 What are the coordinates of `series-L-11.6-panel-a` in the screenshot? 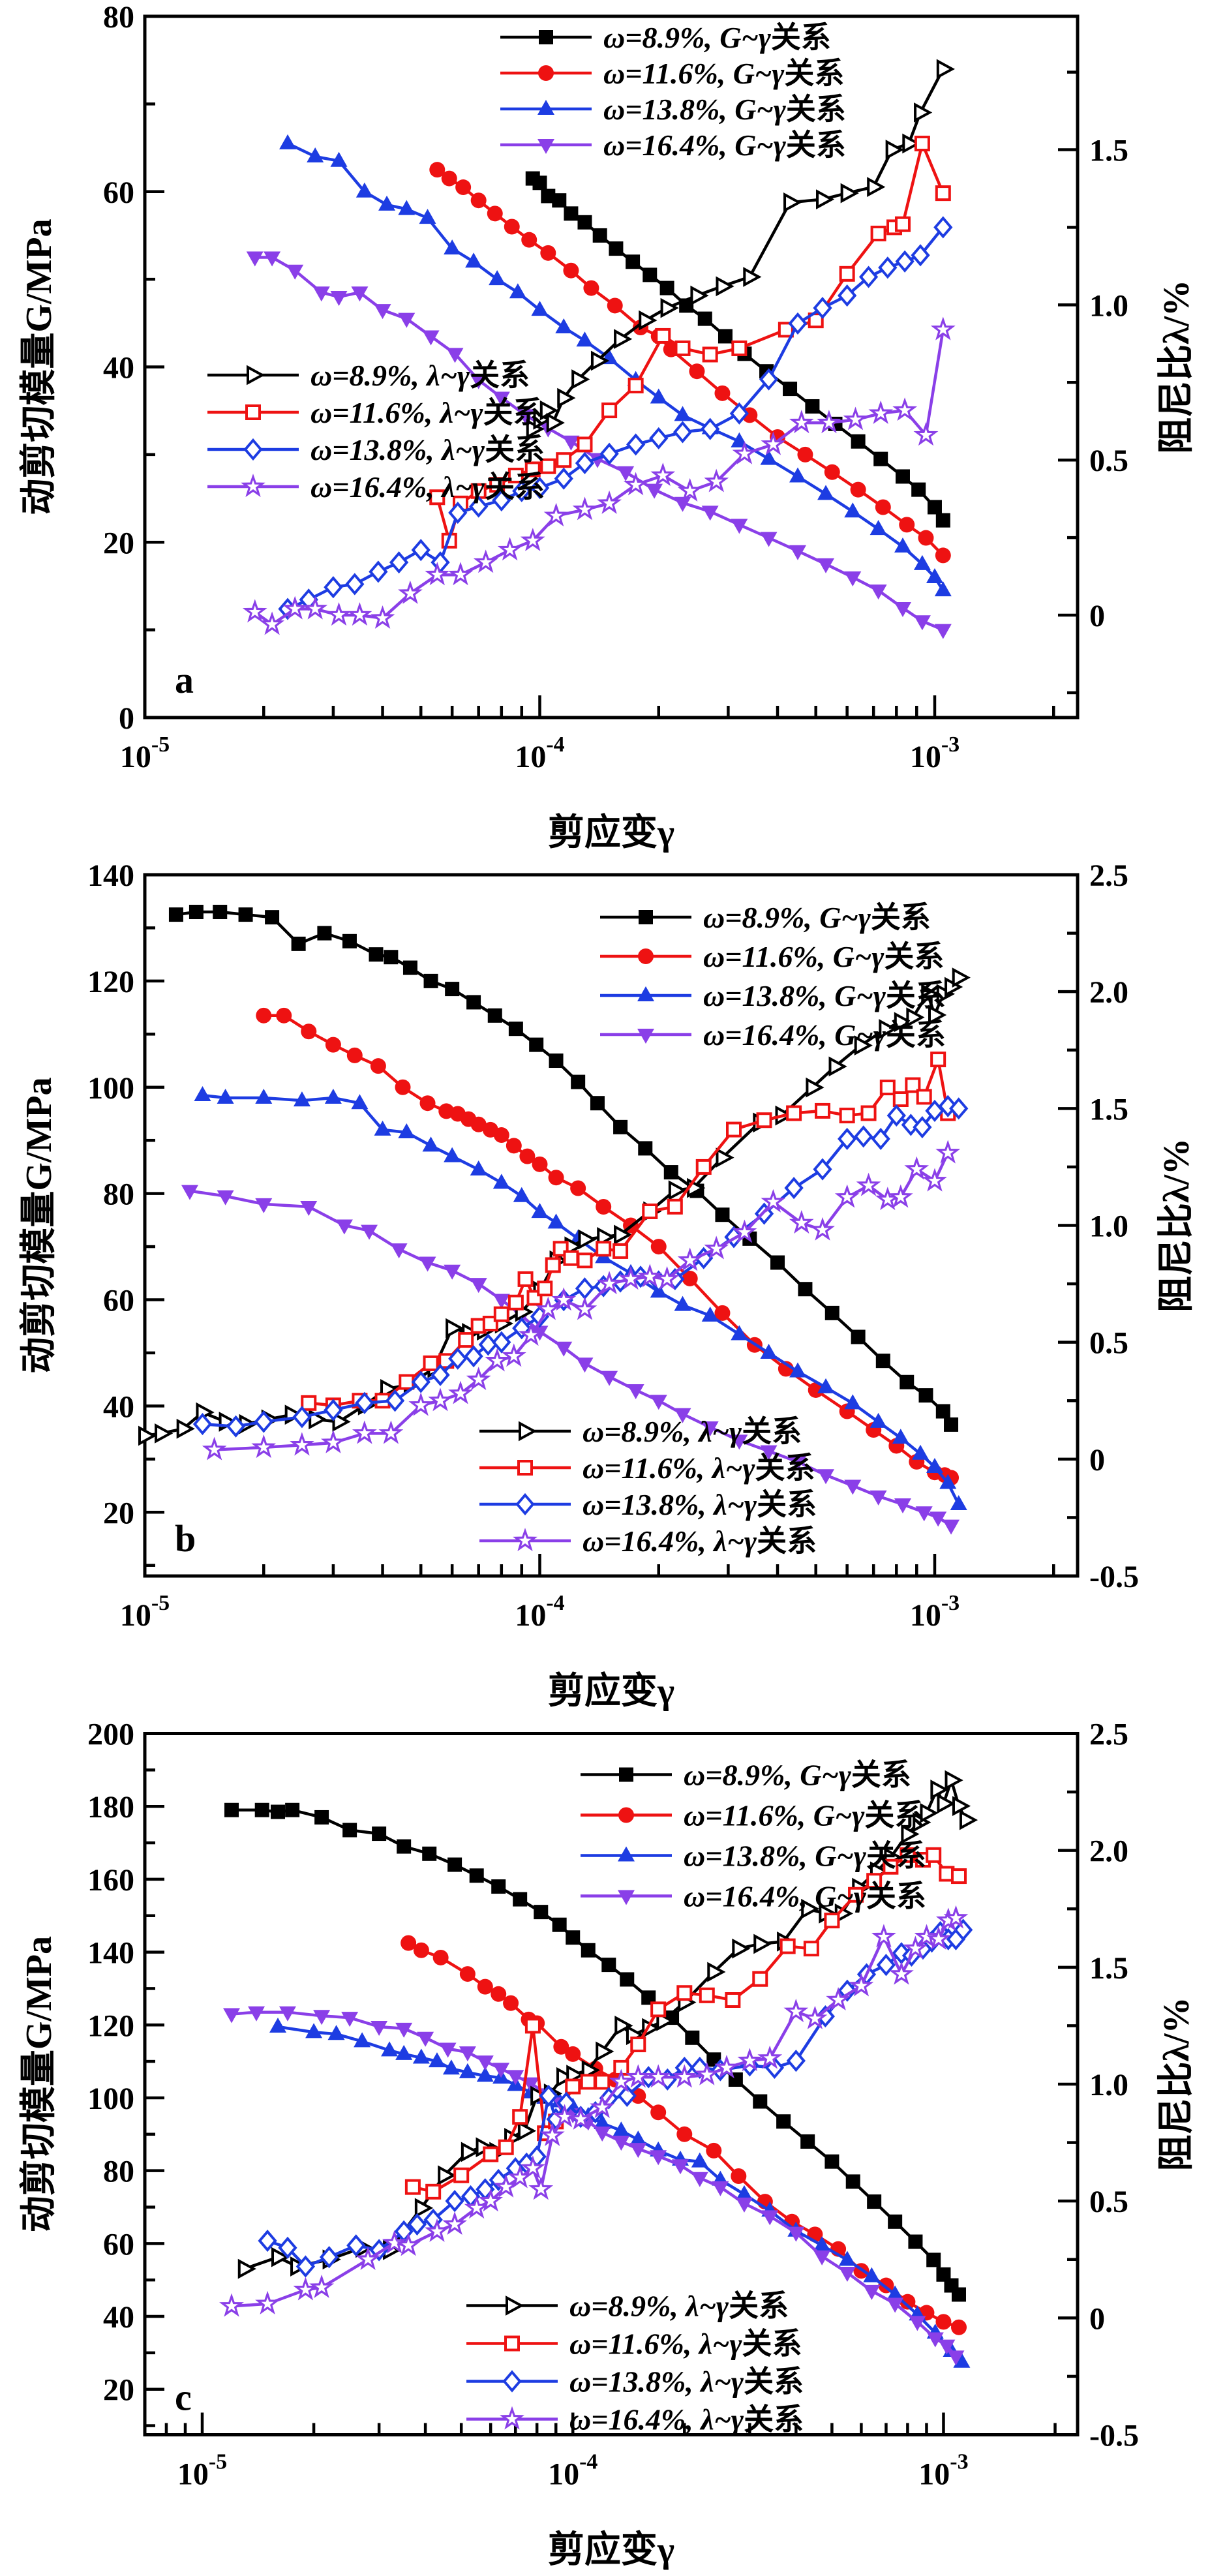 It's located at (690, 343).